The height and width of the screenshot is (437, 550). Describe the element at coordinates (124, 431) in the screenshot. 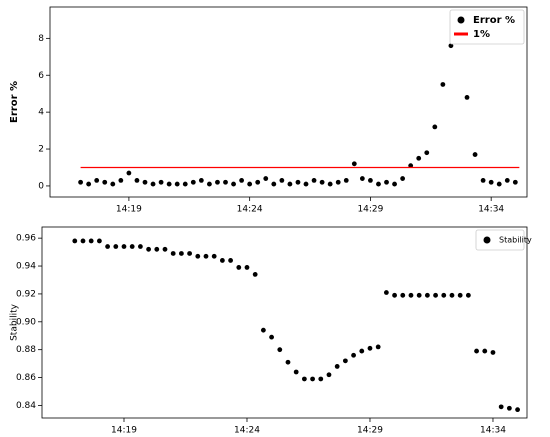

I see `x-tick-label: 14:19` at that location.